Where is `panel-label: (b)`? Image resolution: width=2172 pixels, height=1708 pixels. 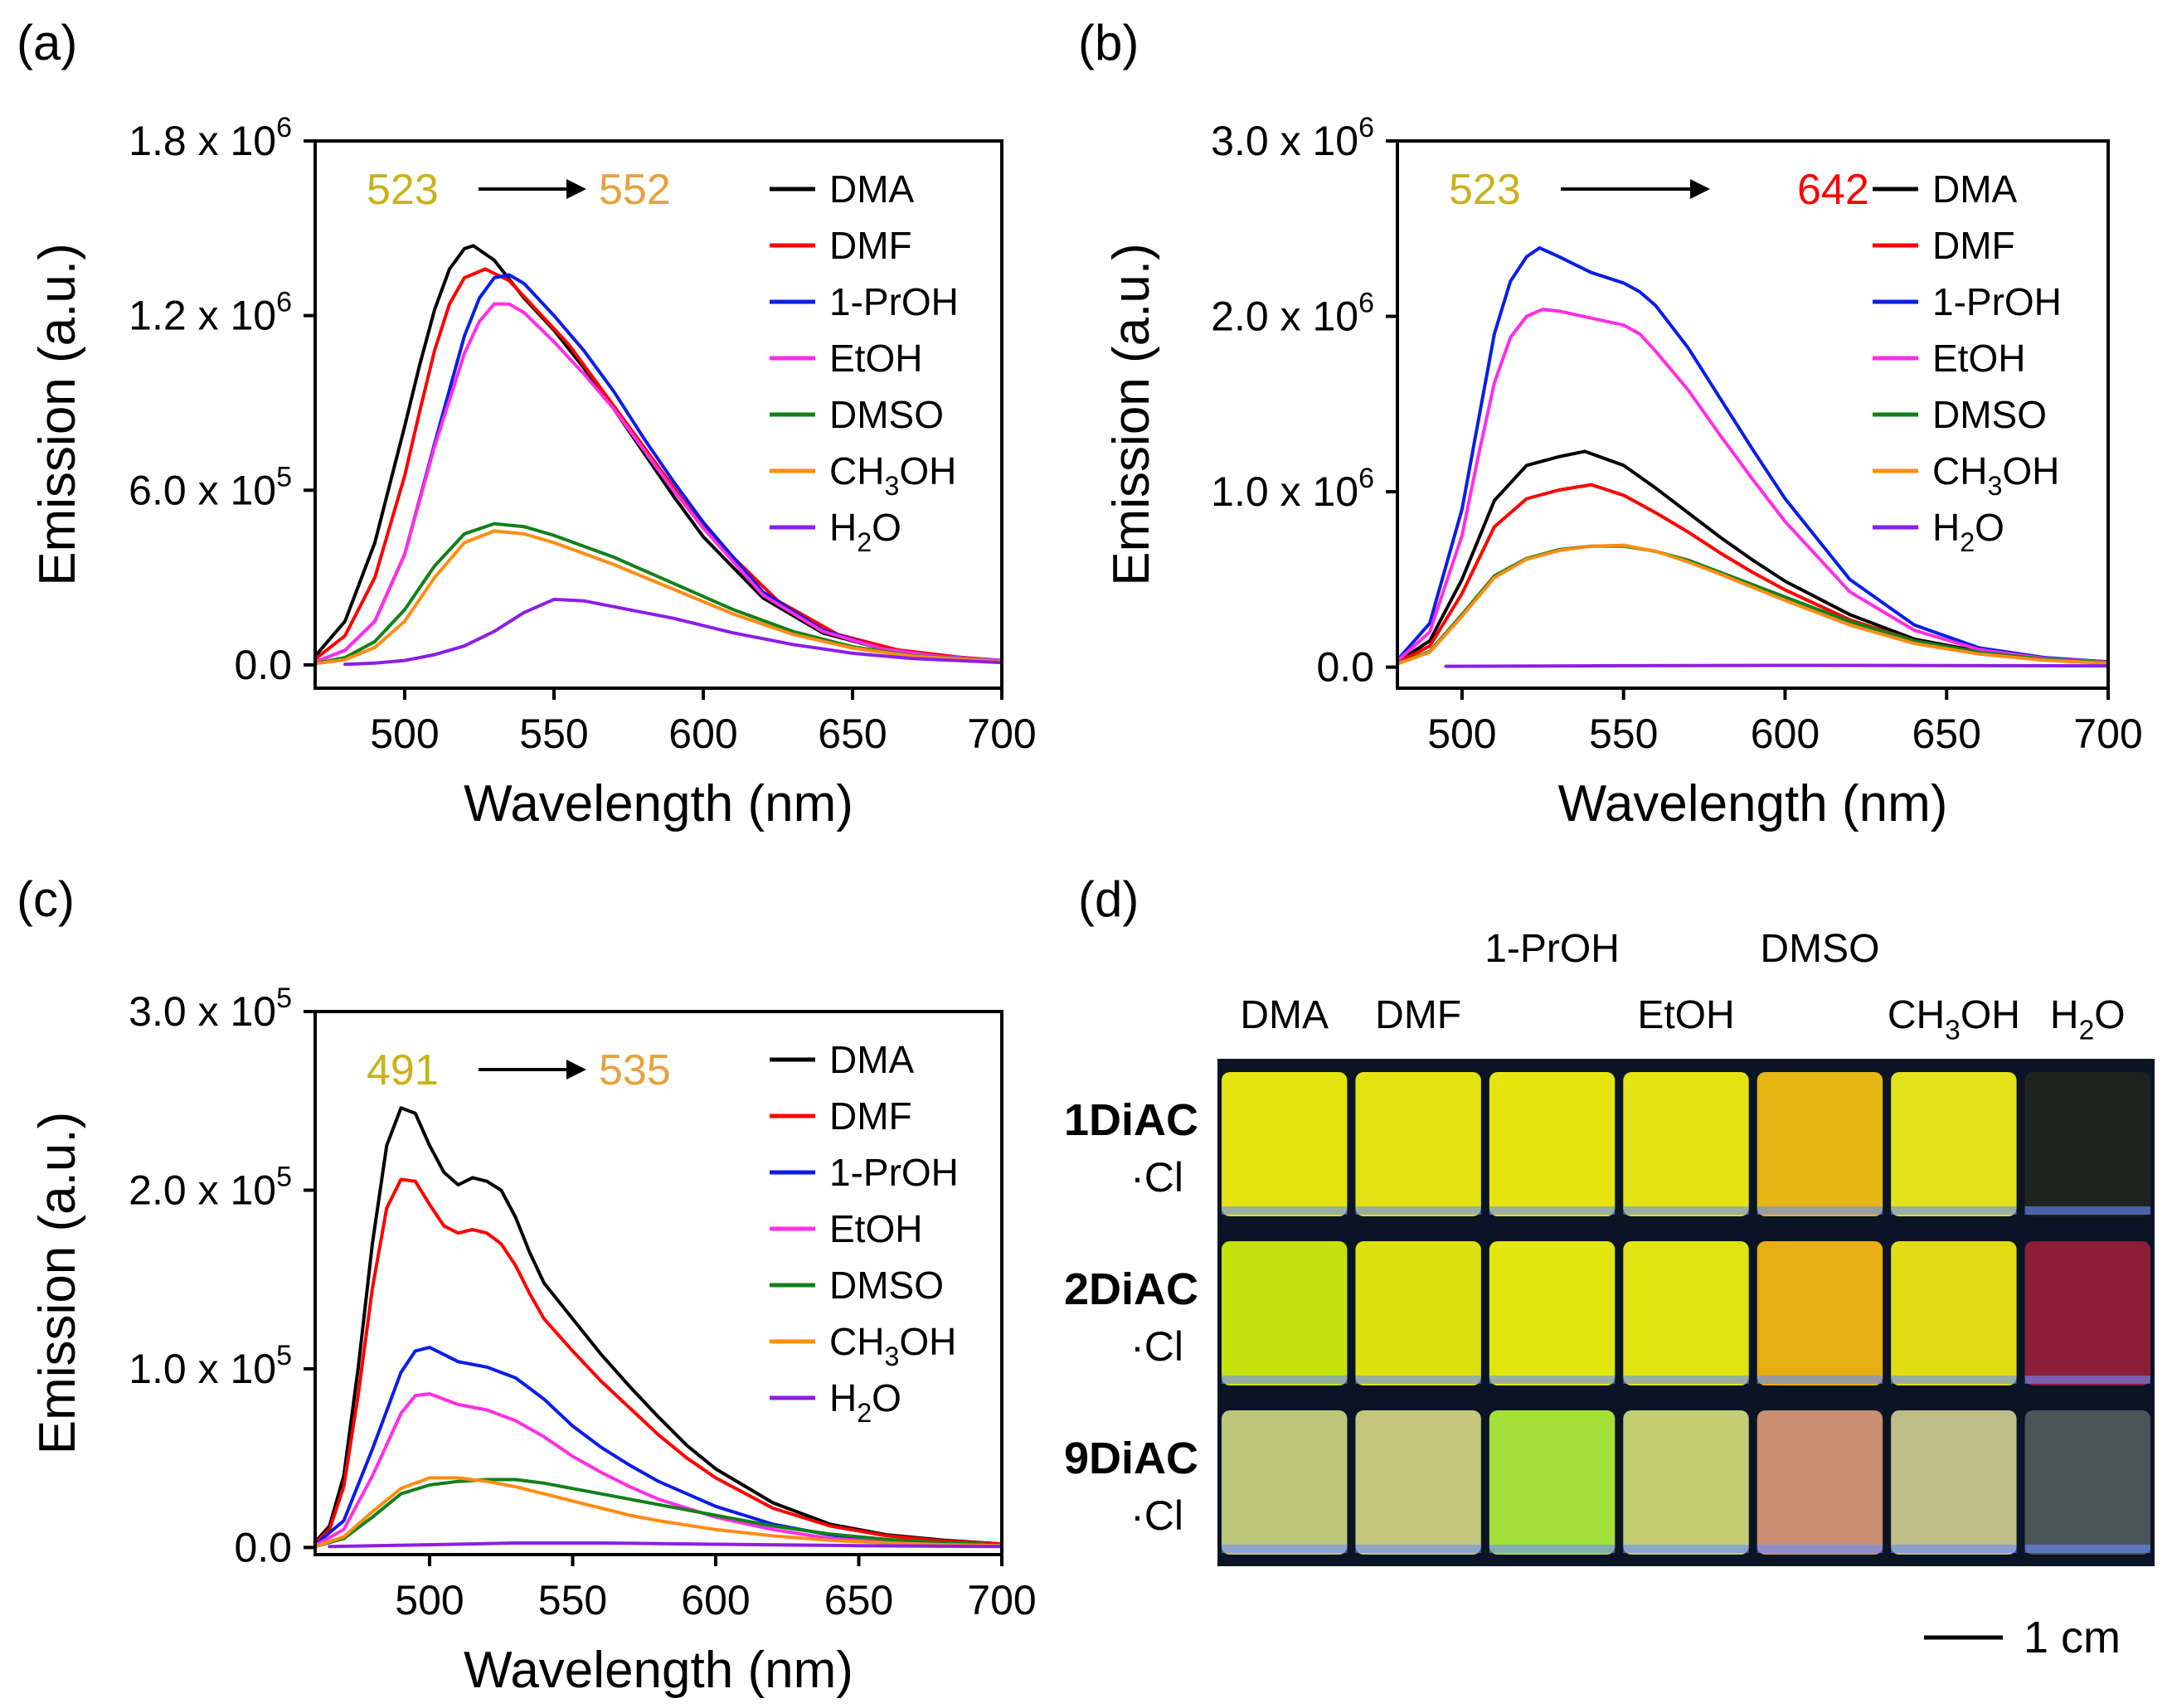 panel-label: (b) is located at coordinates (1108, 42).